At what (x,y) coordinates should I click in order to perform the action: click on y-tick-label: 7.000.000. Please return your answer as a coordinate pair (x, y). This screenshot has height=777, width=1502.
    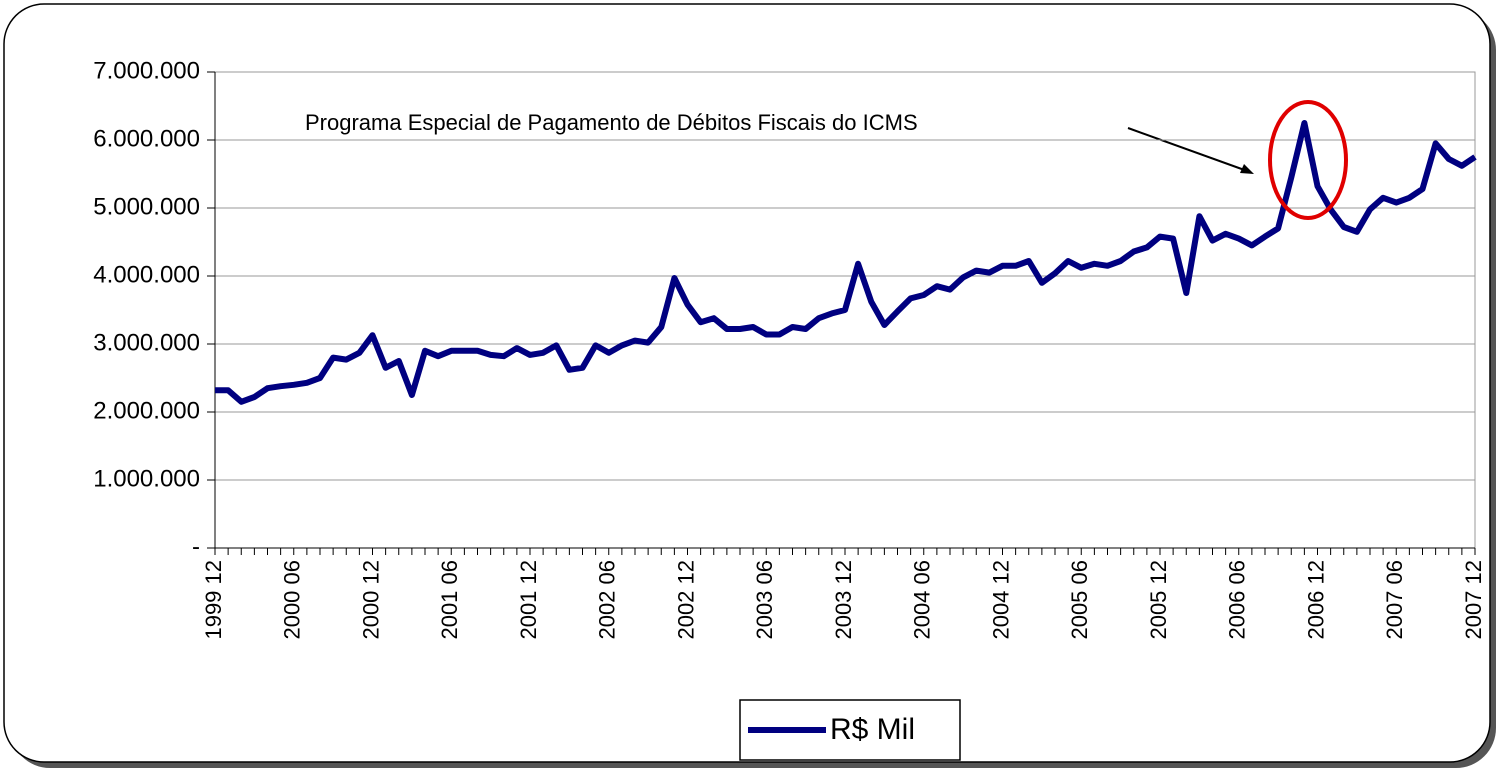
    Looking at the image, I should click on (146, 70).